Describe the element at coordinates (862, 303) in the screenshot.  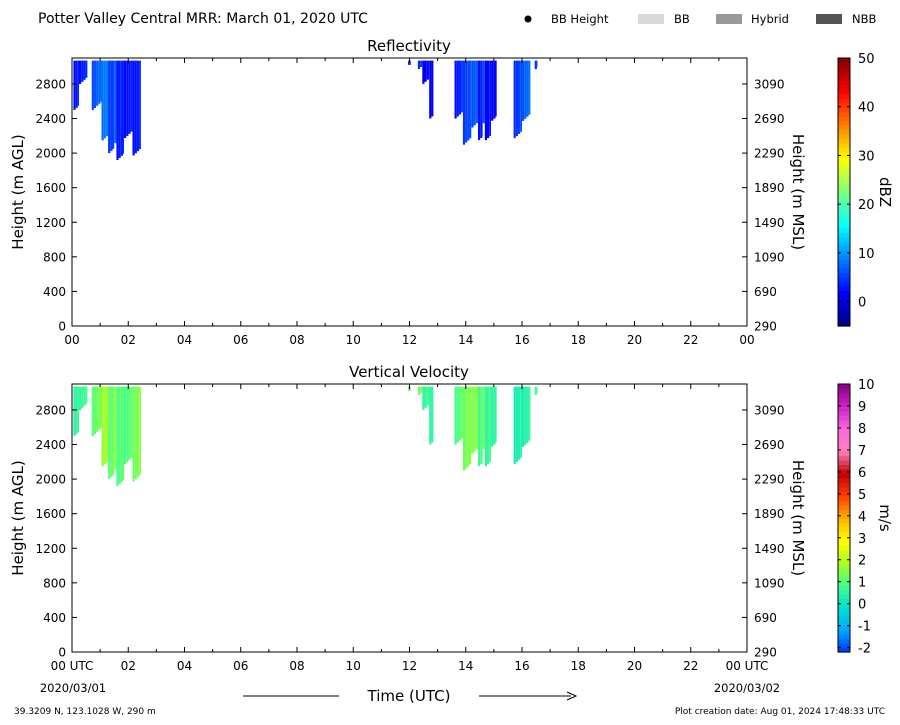
I see `reflectivity-colorbar-tick-label: 0` at that location.